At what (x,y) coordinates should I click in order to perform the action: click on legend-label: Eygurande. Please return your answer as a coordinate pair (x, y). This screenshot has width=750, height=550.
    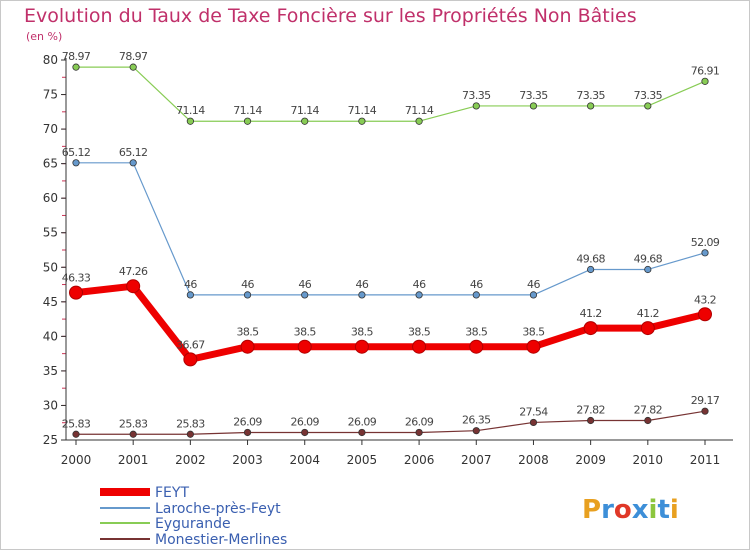
    Looking at the image, I should click on (193, 524).